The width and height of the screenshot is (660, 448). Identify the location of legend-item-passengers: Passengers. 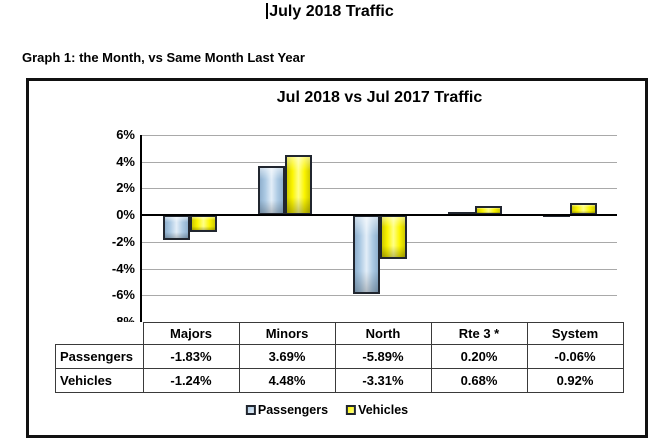
(287, 410).